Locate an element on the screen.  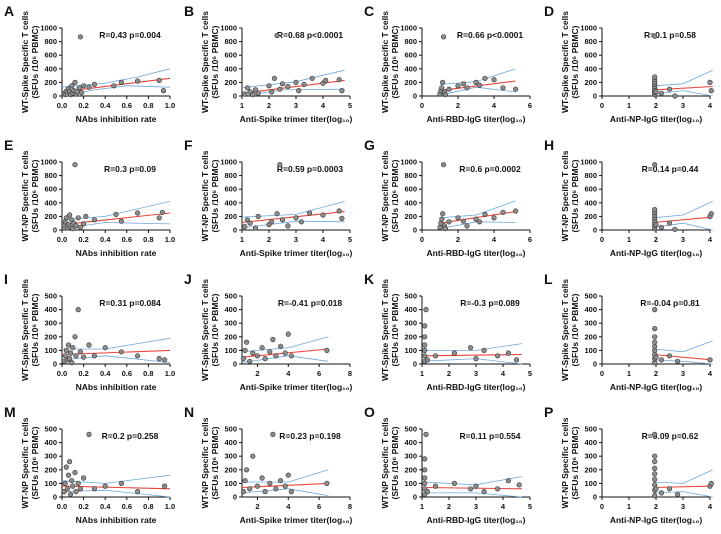
x-tick-label: 3 is located at coordinates (683, 239).